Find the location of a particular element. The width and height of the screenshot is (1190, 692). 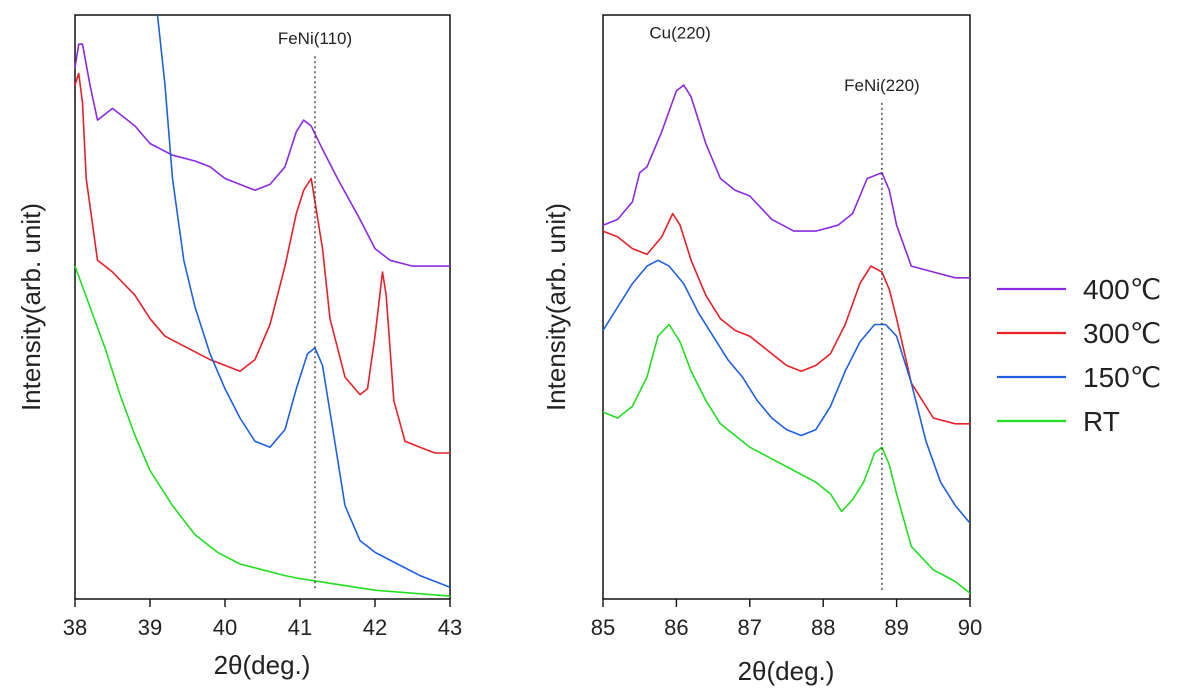

left-x-tick-label: 42 is located at coordinates (375, 627).